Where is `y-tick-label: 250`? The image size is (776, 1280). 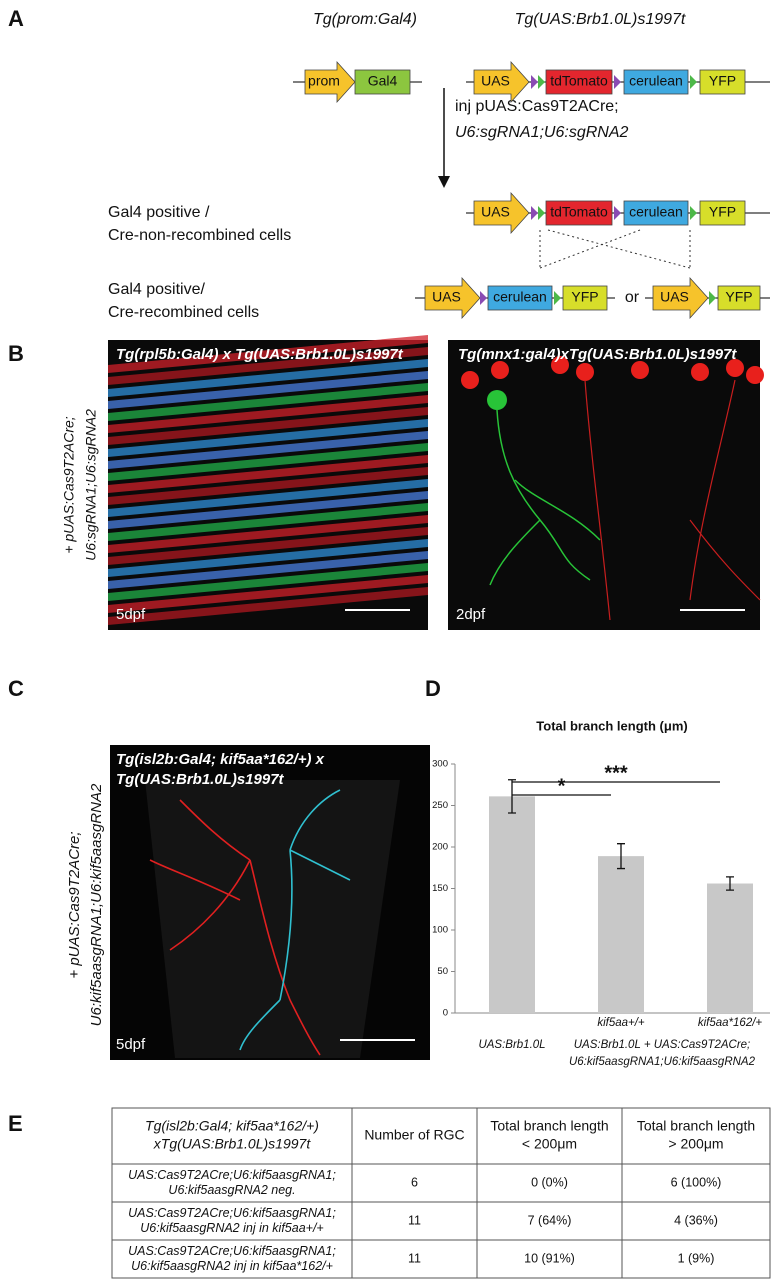 y-tick-label: 250 is located at coordinates (440, 805).